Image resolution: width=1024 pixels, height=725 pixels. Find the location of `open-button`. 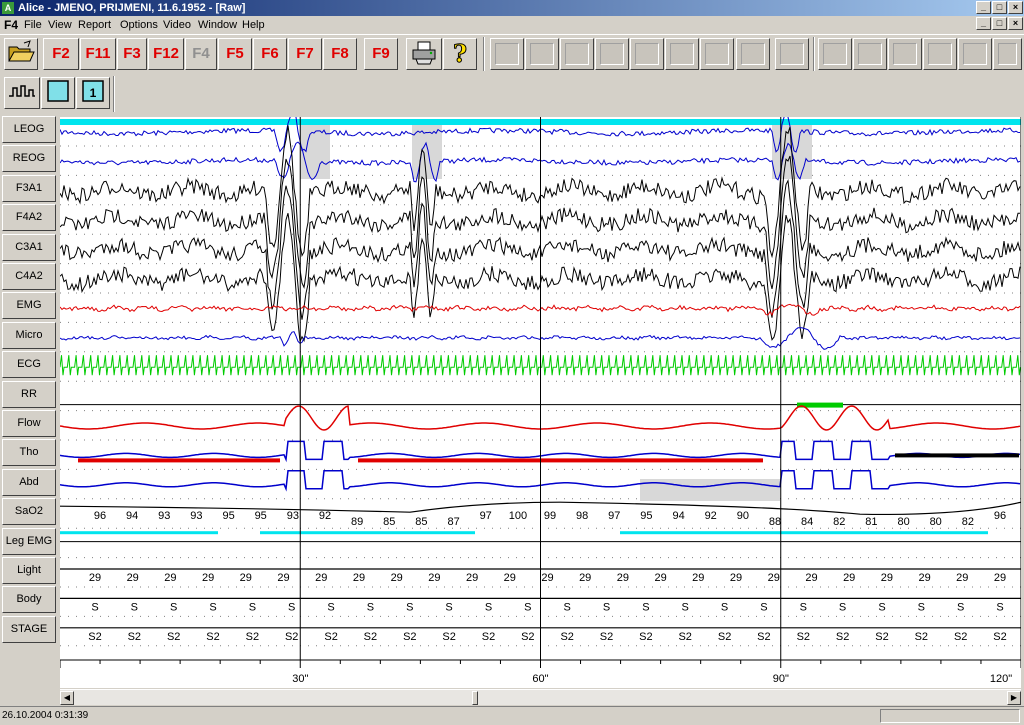

open-button is located at coordinates (21, 54).